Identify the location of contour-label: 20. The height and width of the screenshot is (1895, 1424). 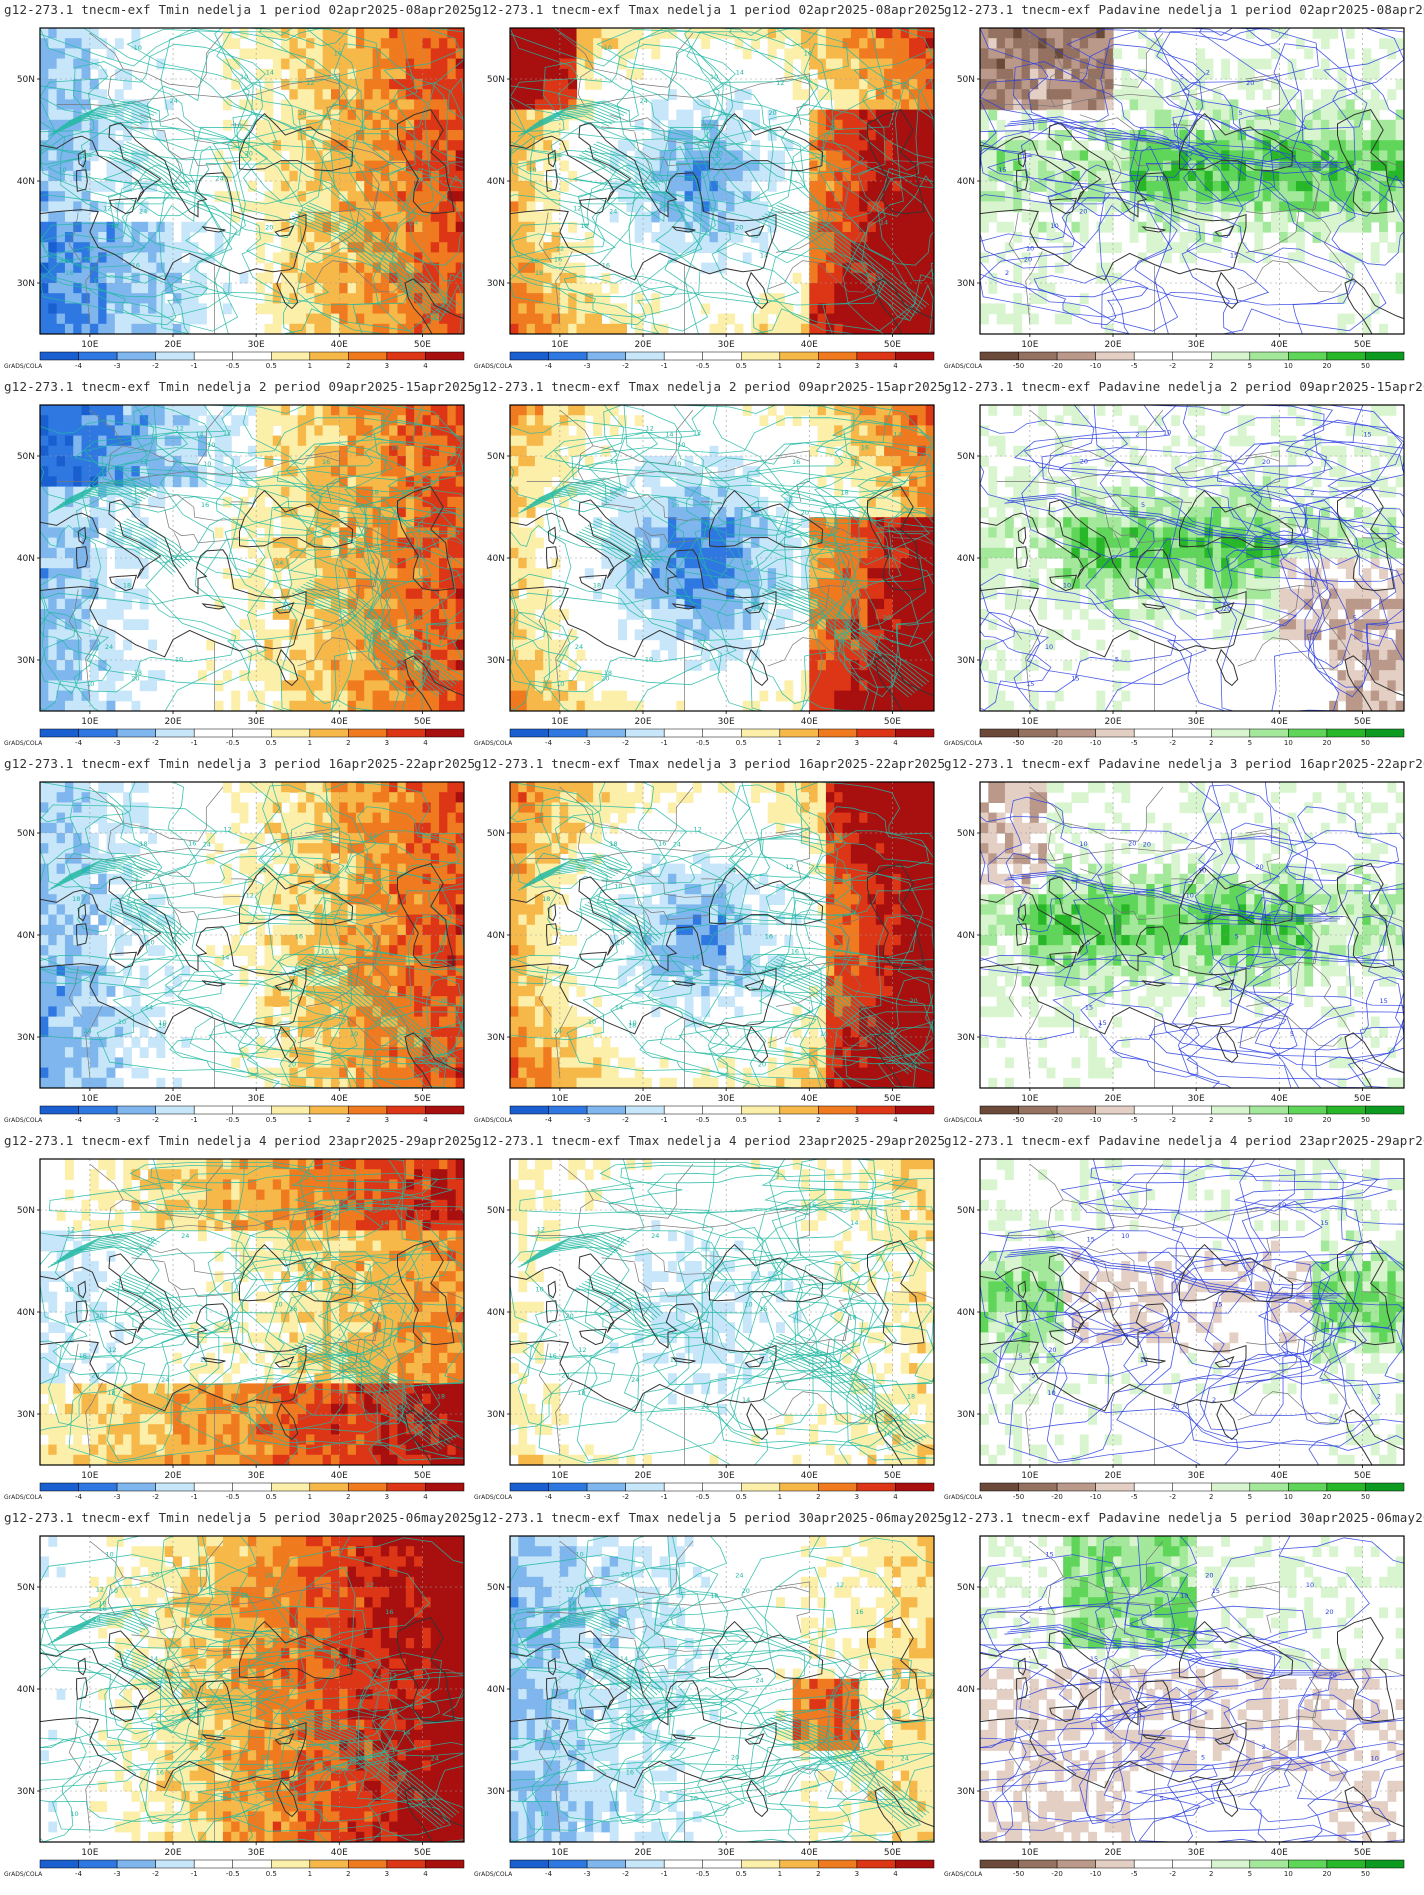
(443, 1001).